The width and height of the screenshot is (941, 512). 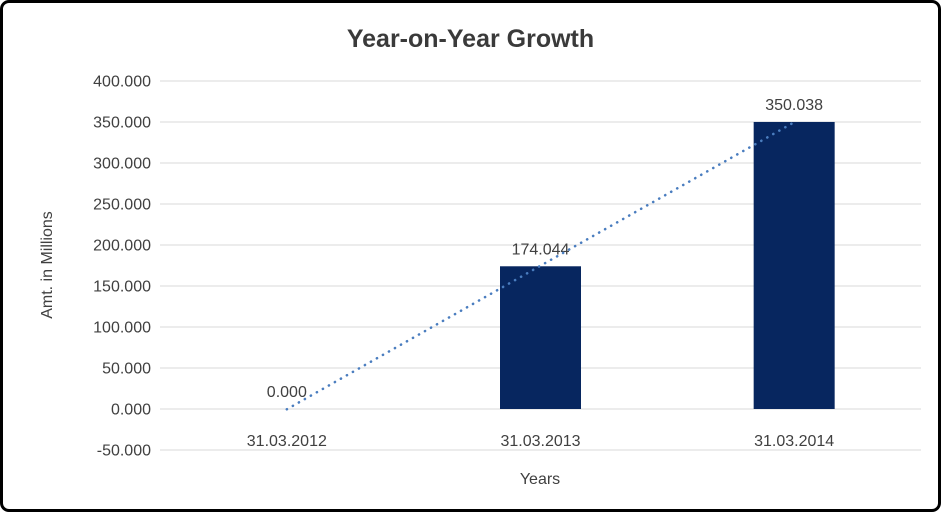 I want to click on bar-data-label: 350.038, so click(x=794, y=105).